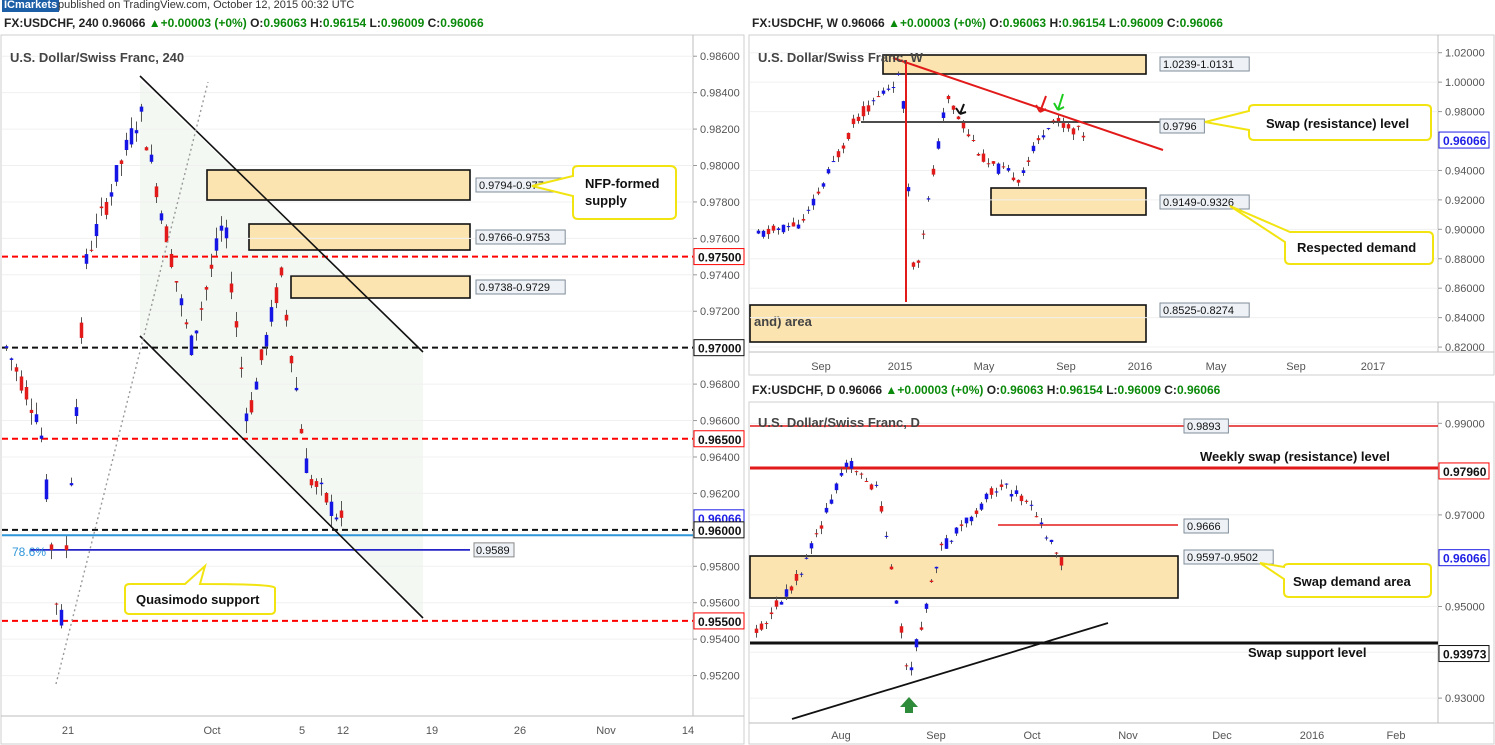 This screenshot has width=1495, height=745. What do you see at coordinates (1465, 348) in the screenshot?
I see `y-tick-label: 0.82000` at bounding box center [1465, 348].